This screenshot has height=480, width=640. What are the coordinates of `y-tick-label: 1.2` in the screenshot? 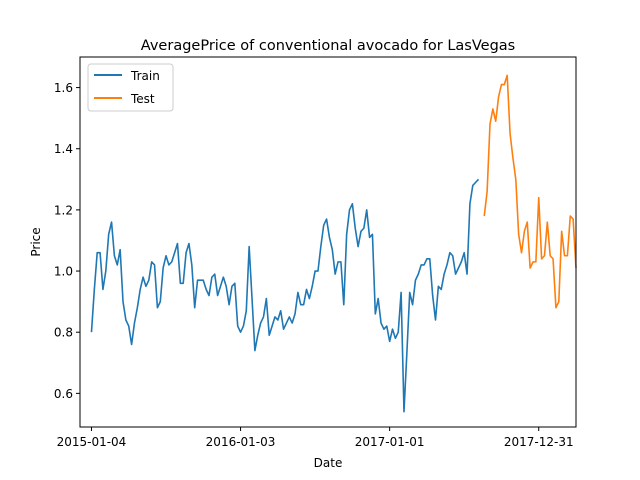 It's located at (63, 210).